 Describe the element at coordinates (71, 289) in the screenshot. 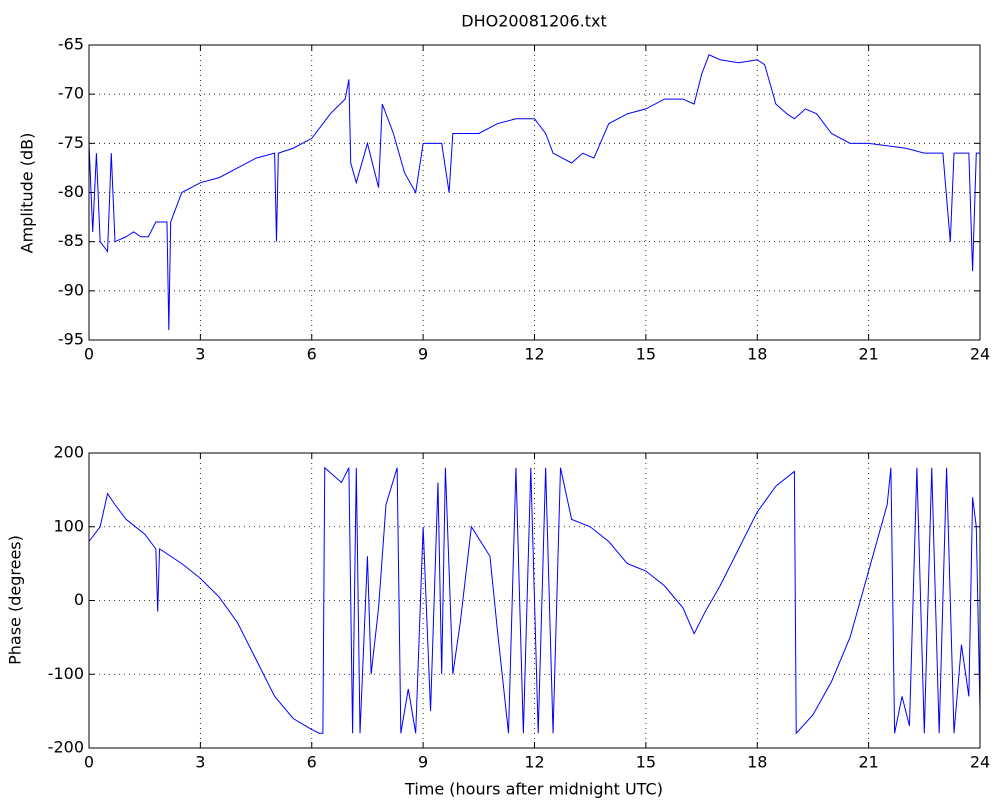

I see `y-tick-label: -90` at that location.